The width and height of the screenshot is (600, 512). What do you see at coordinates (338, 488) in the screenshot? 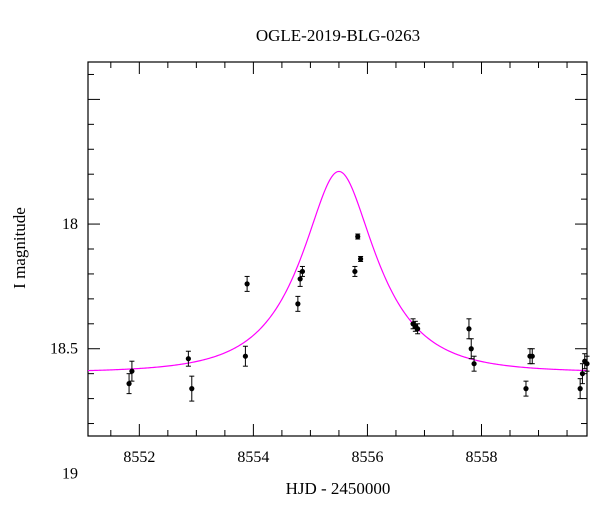
I see `x-axis-label: HJD - 2450000` at bounding box center [338, 488].